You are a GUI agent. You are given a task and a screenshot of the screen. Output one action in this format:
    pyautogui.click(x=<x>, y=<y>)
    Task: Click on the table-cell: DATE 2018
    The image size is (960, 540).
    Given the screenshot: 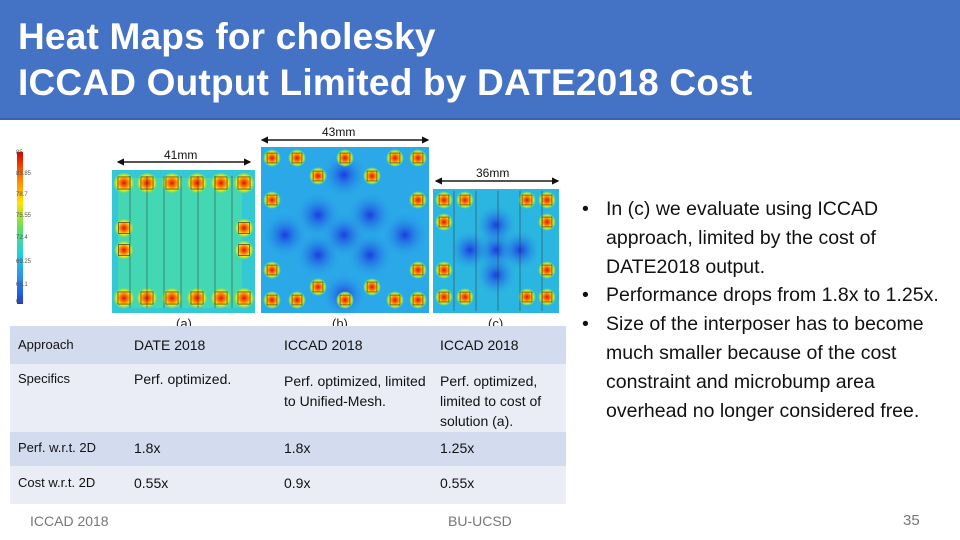 What is the action you would take?
    pyautogui.click(x=209, y=345)
    